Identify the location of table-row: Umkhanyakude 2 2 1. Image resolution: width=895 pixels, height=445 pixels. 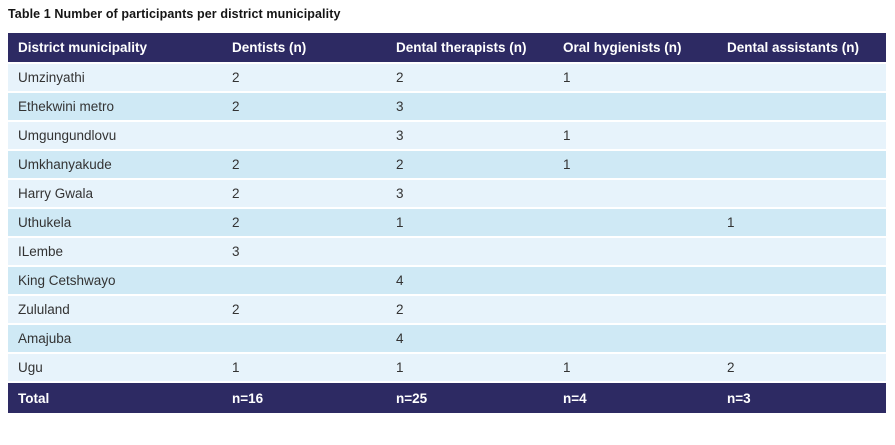
(447, 165).